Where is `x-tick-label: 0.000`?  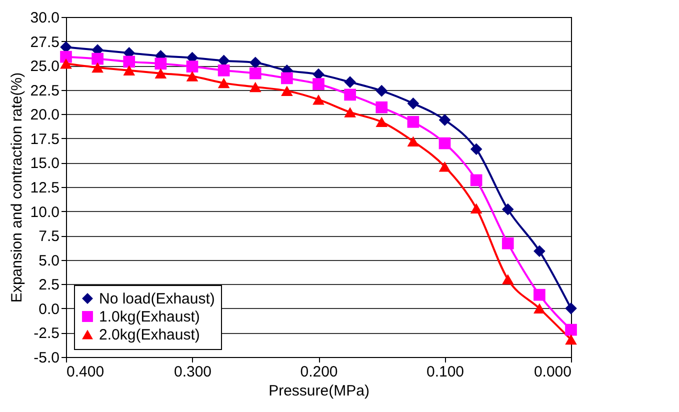
x-tick-label: 0.000 is located at coordinates (553, 372).